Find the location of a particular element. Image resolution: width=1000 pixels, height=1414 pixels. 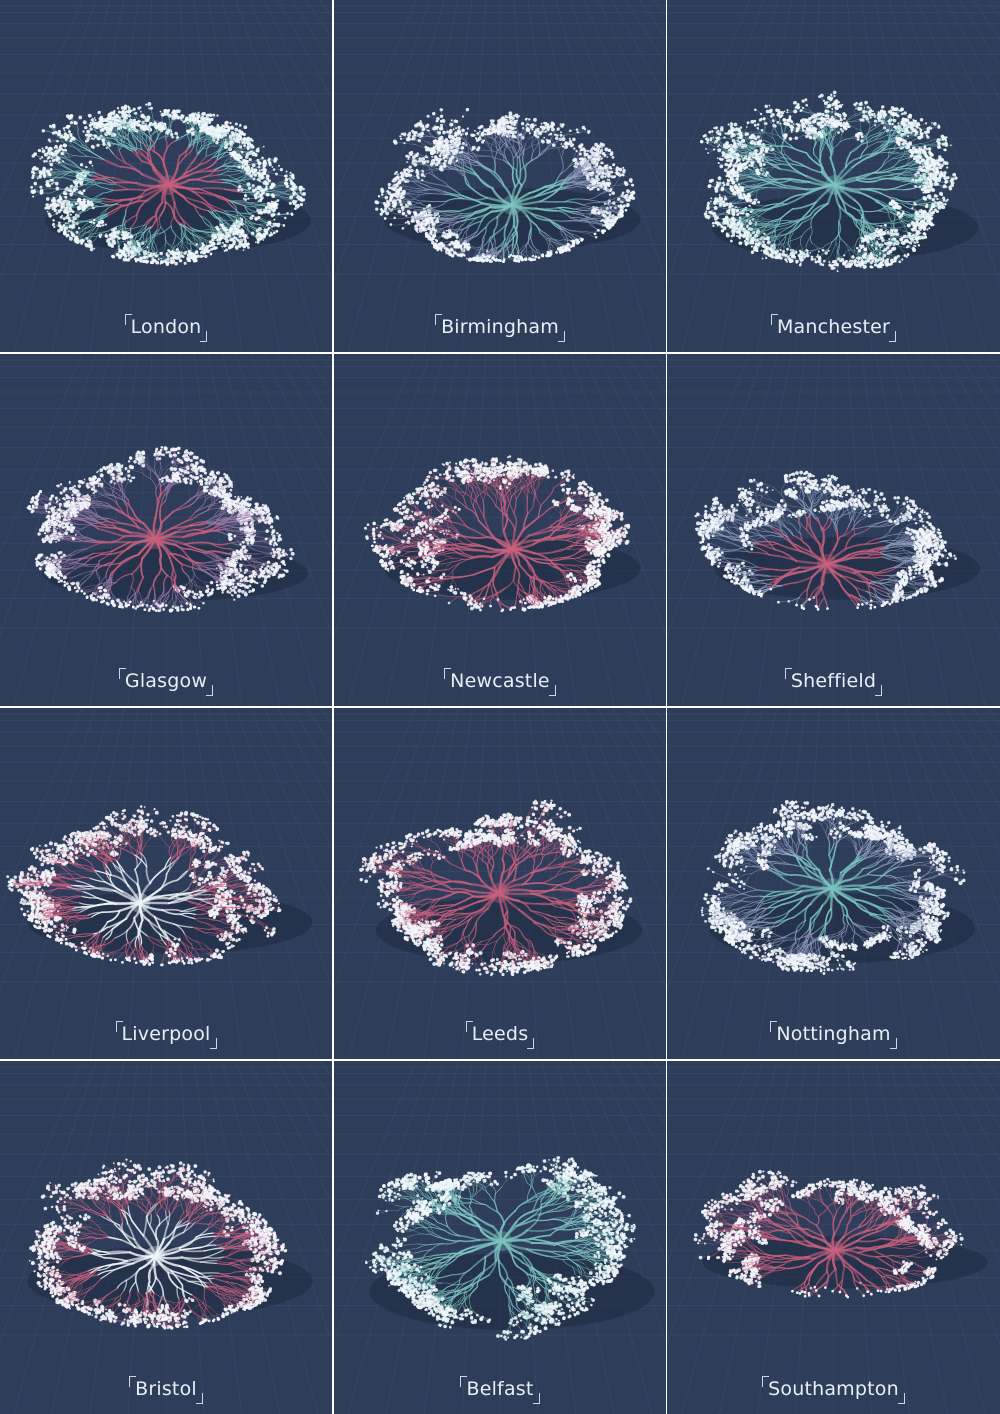

city-label: Nottingham is located at coordinates (833, 1035).